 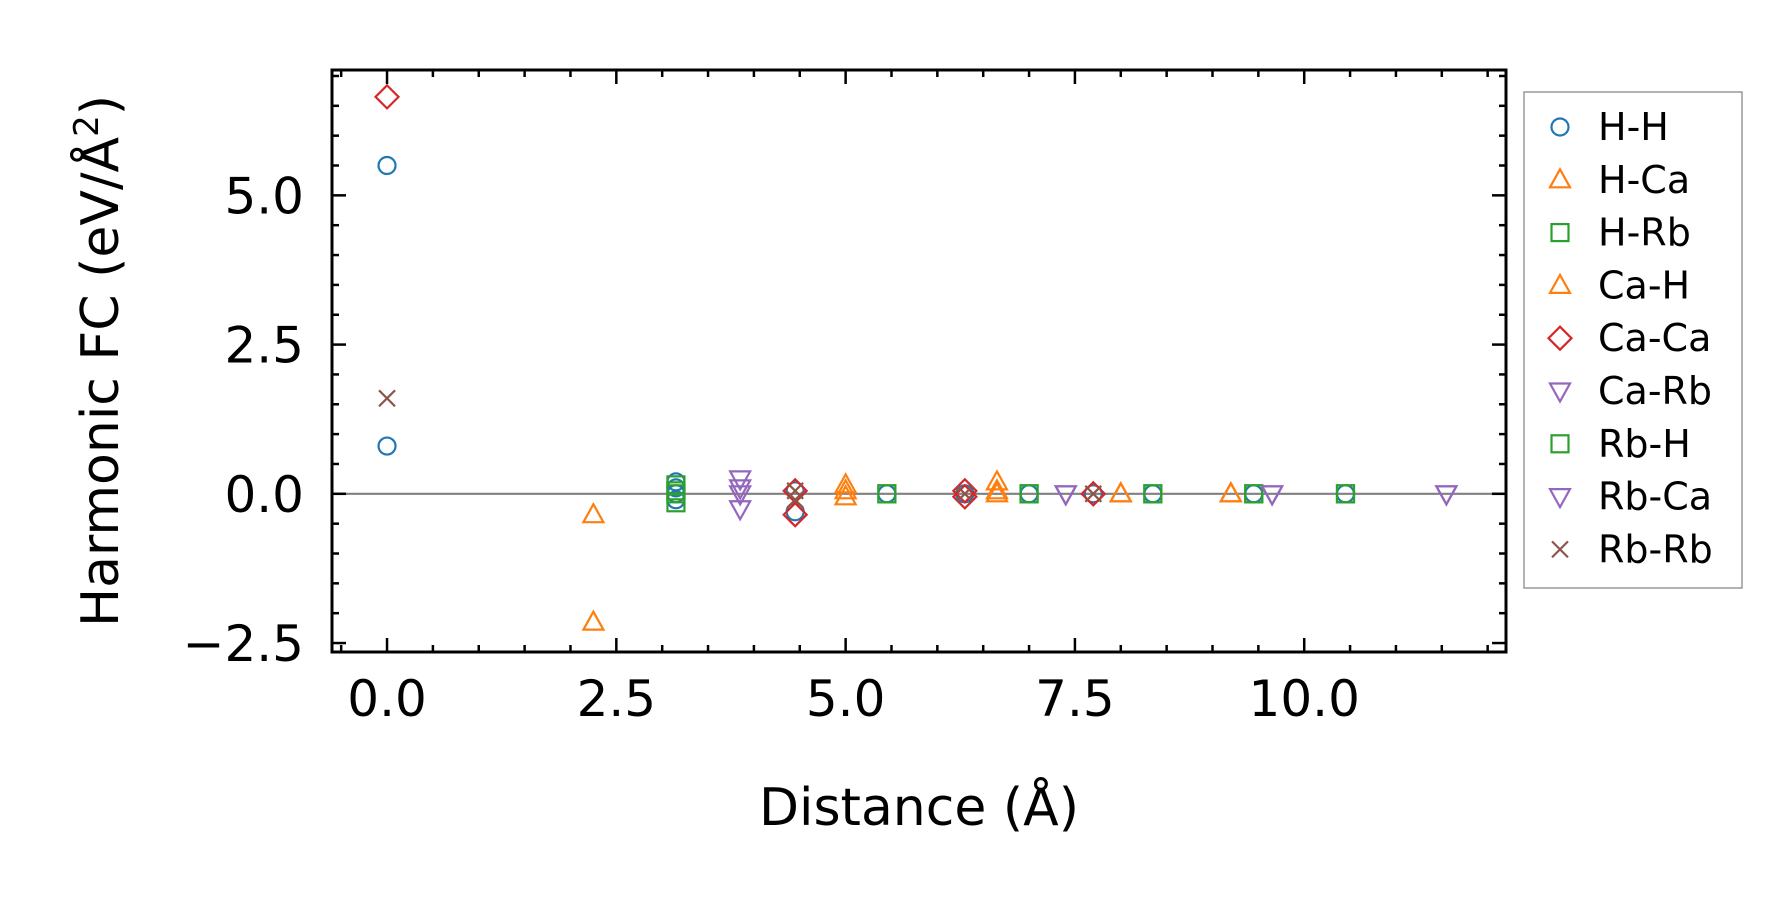 I want to click on legend-label: Rb-Rb, so click(x=1655, y=549).